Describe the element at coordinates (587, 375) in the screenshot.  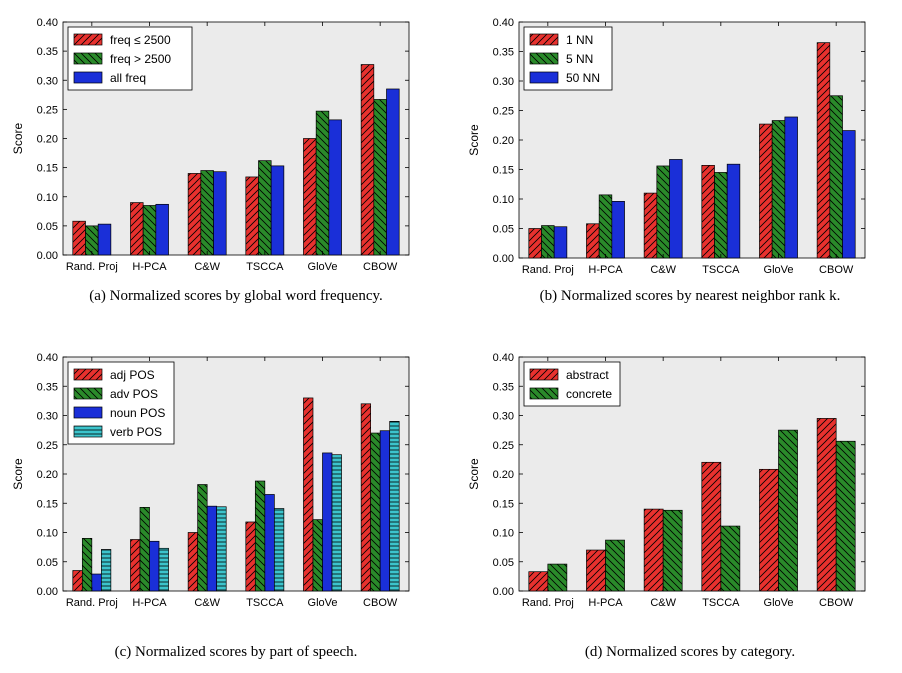
I see `legend-label: abstract` at that location.